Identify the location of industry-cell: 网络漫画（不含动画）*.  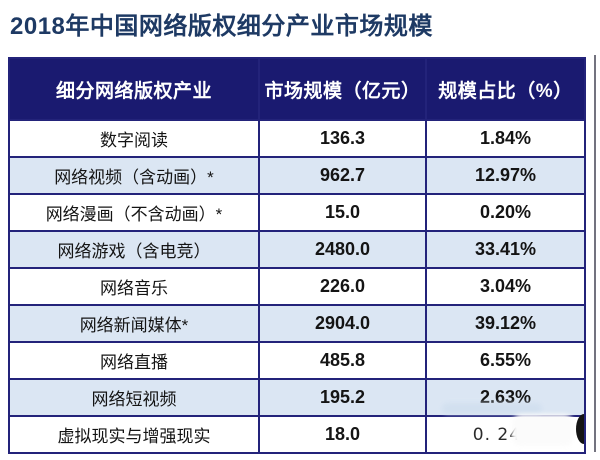
(134, 212).